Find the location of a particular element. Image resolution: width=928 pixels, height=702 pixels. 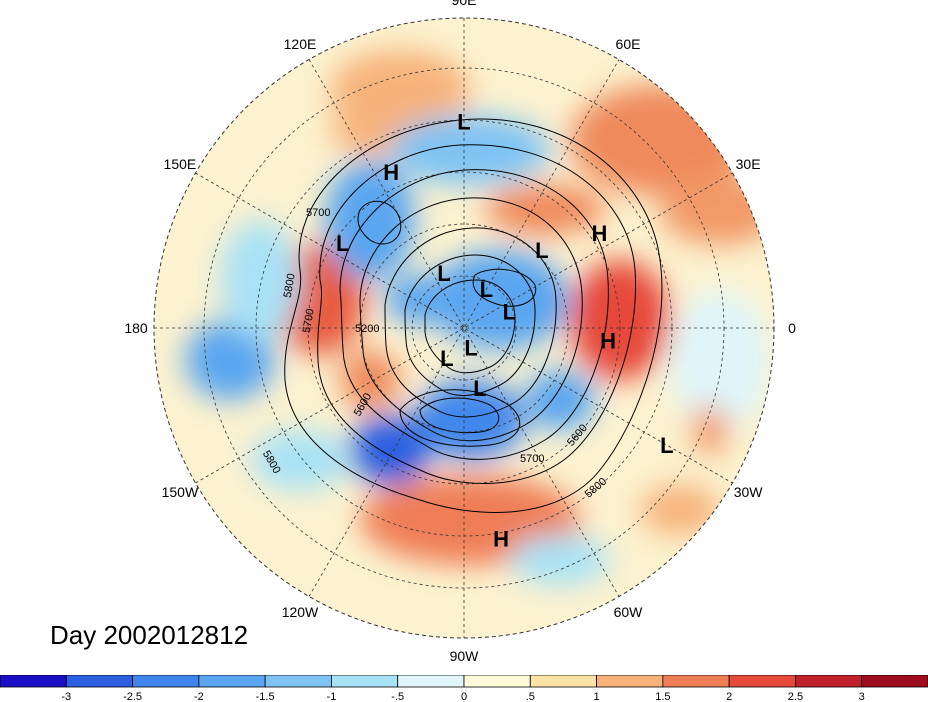

longitude-label: 90W is located at coordinates (465, 656).